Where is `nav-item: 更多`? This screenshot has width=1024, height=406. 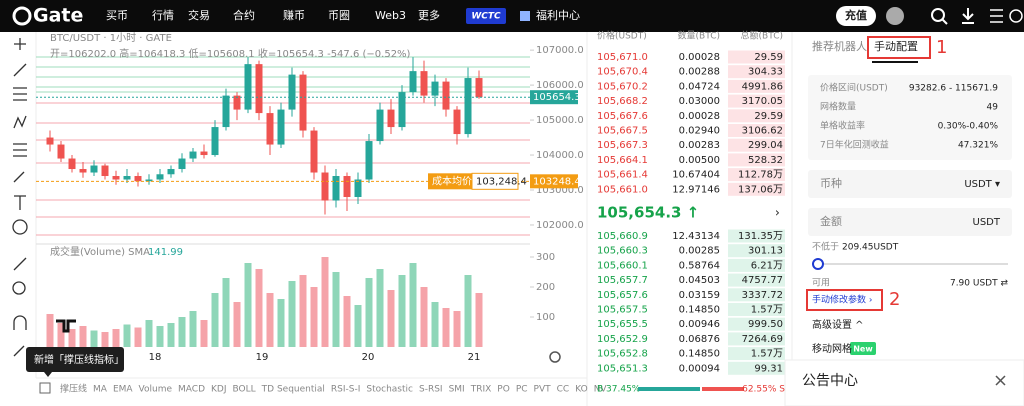 nav-item: 更多 is located at coordinates (429, 15).